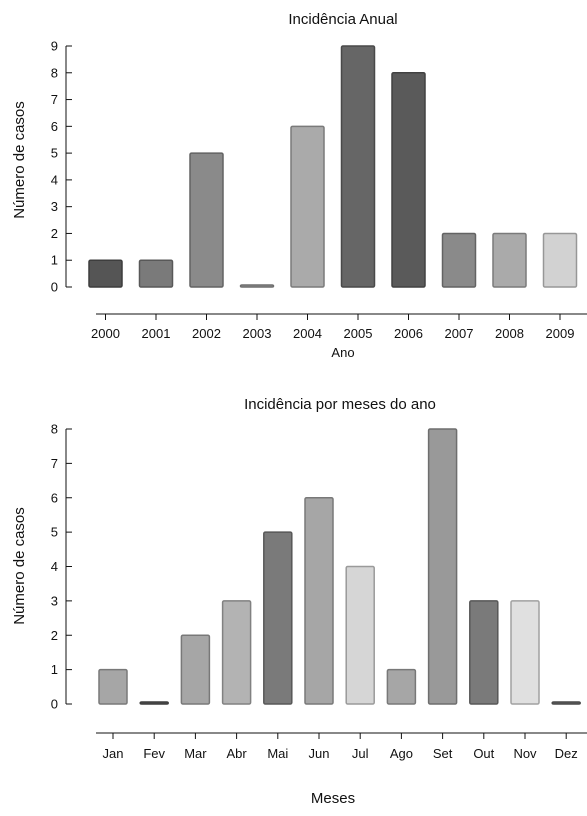 The image size is (587, 816). Describe the element at coordinates (61, 567) in the screenshot. I see `y-ticks: 0 1 2 3 4 5 6 7 8` at that location.